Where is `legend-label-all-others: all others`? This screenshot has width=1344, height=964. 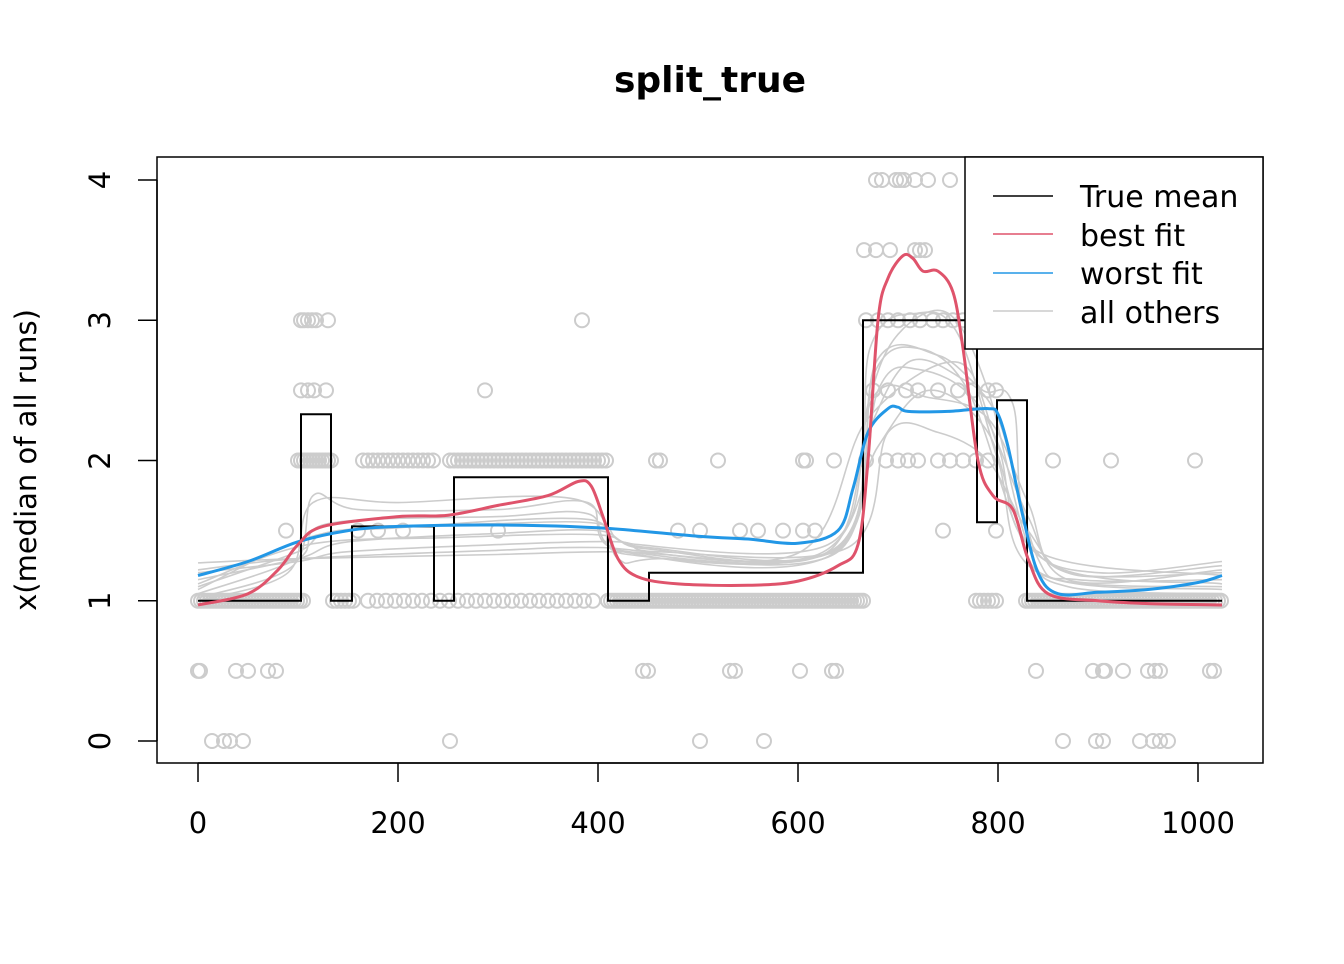 legend-label-all-others: all others is located at coordinates (1150, 313).